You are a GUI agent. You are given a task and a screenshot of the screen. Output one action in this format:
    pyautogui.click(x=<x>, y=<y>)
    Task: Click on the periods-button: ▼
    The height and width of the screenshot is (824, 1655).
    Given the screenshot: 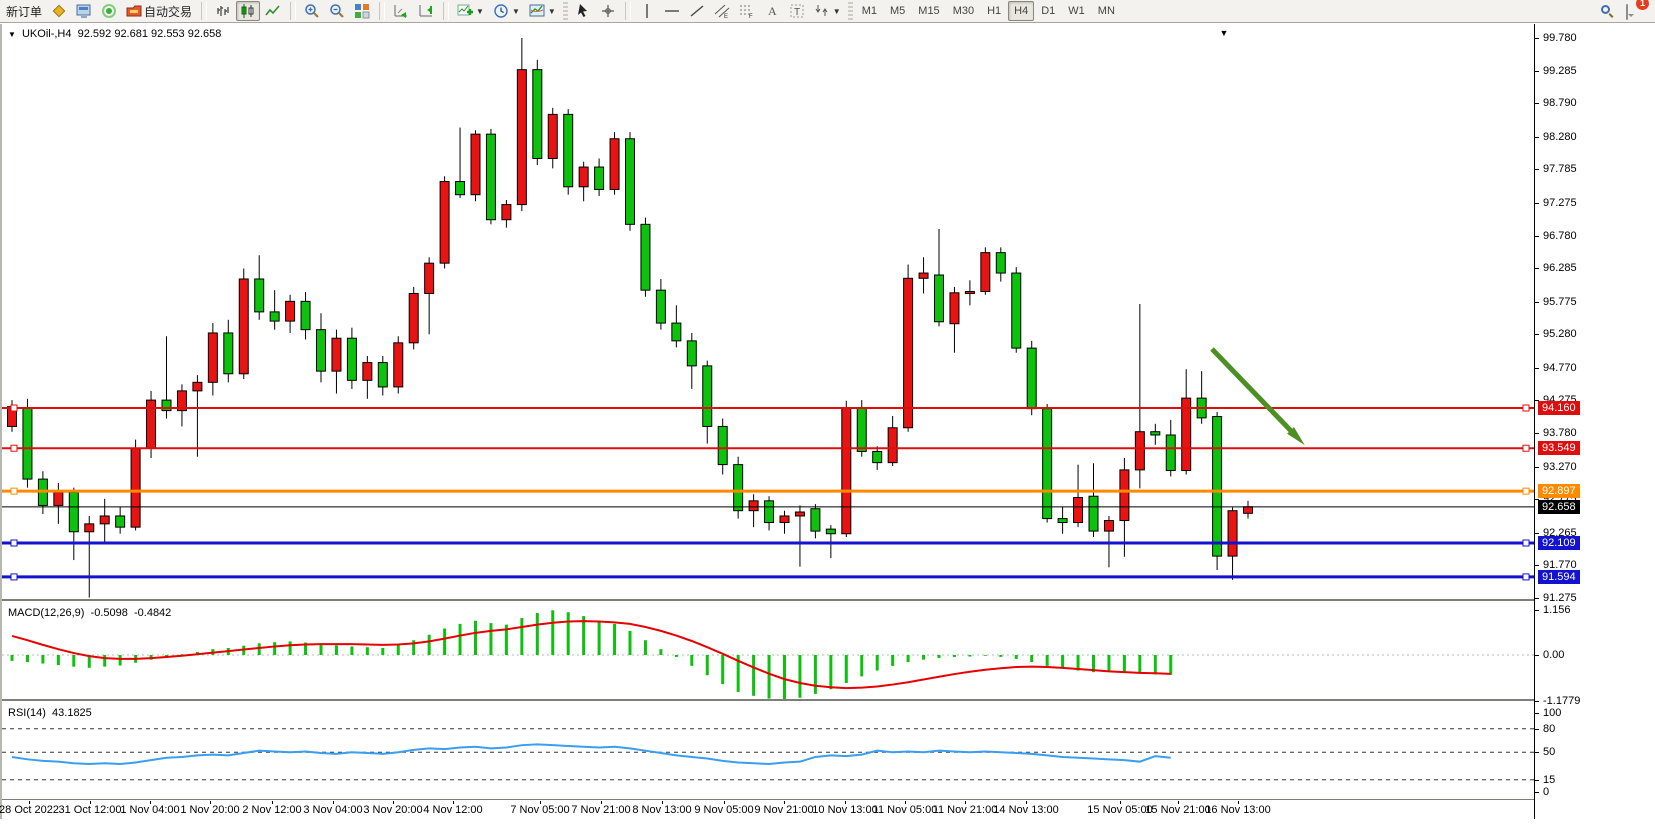 What is the action you would take?
    pyautogui.click(x=506, y=11)
    